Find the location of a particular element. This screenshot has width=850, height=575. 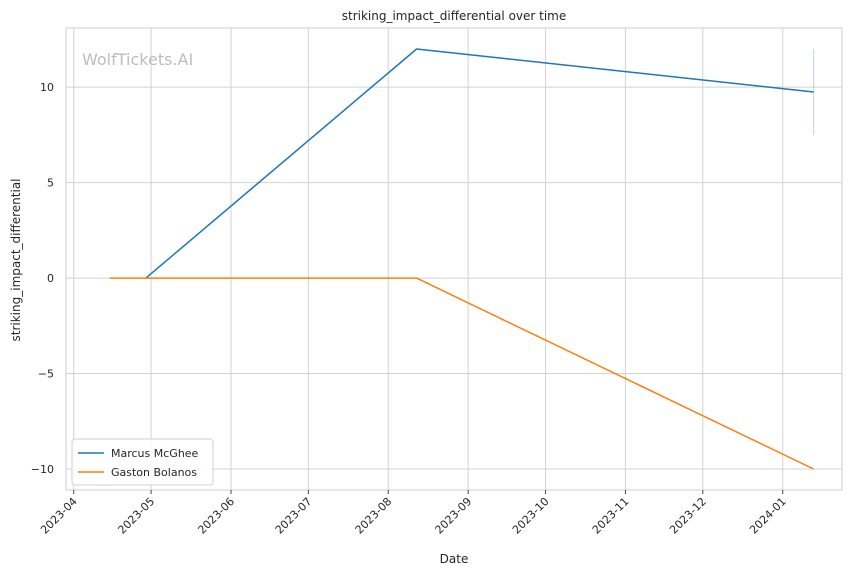

y-tick-label: 0 is located at coordinates (50, 278).